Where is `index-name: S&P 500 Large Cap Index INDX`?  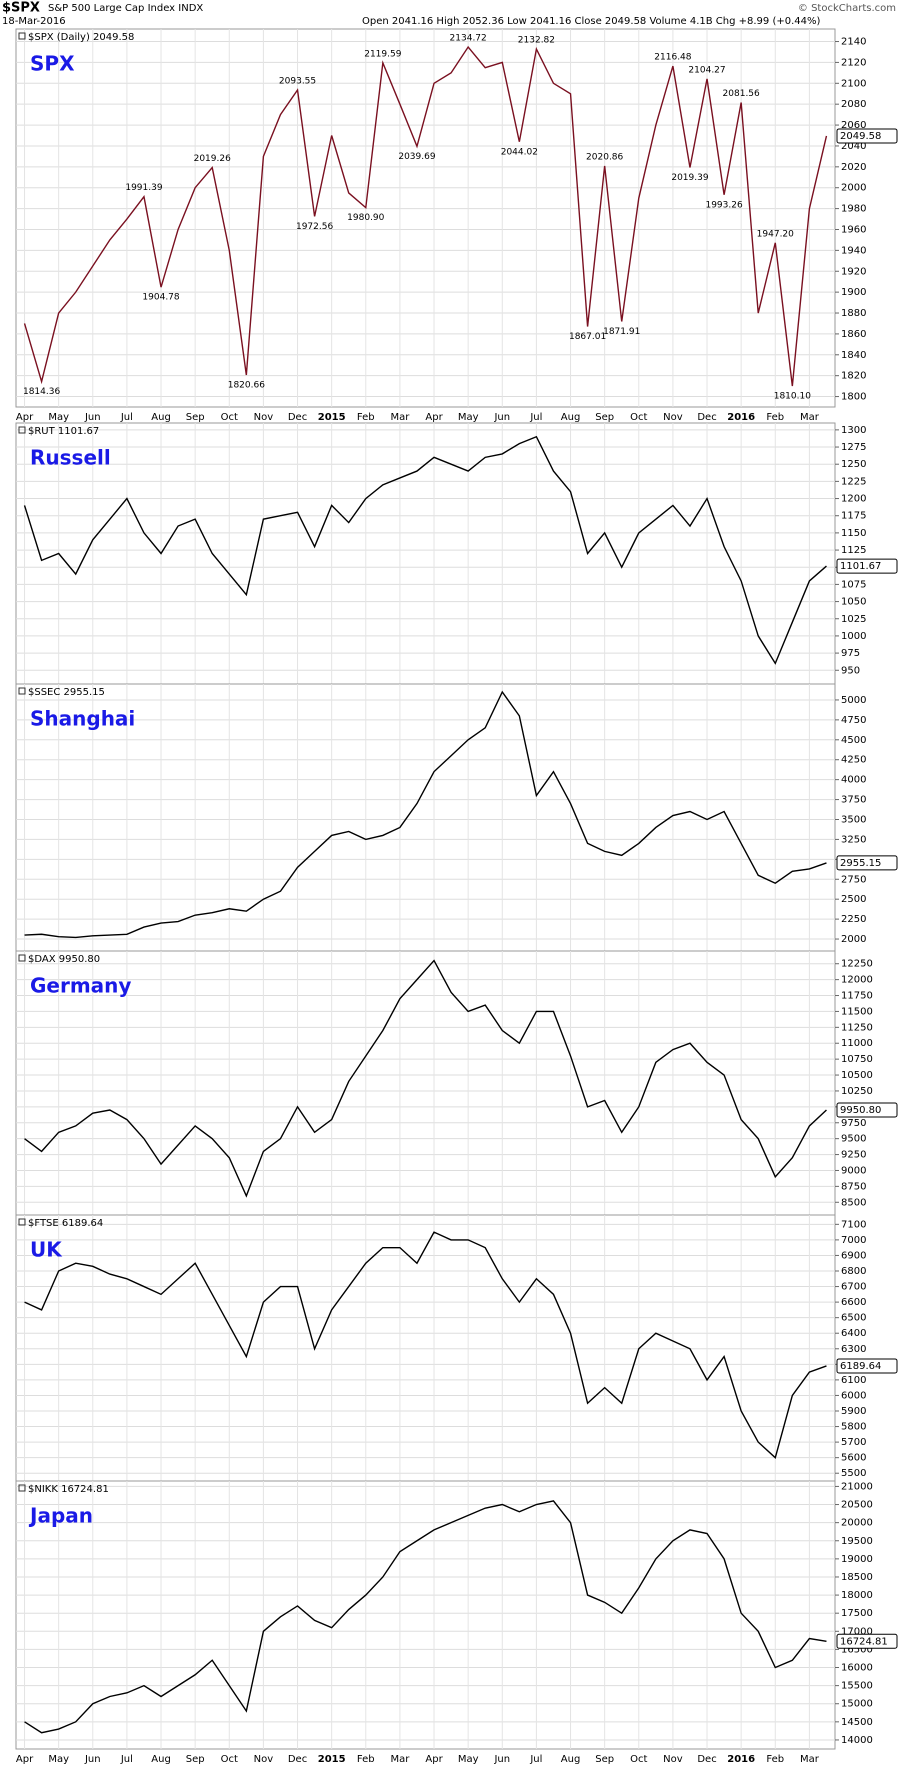 index-name: S&P 500 Large Cap Index INDX is located at coordinates (125, 8).